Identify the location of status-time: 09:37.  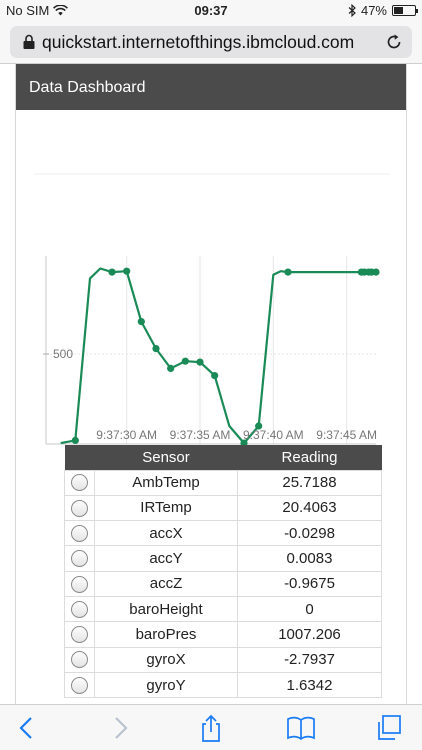
(211, 10).